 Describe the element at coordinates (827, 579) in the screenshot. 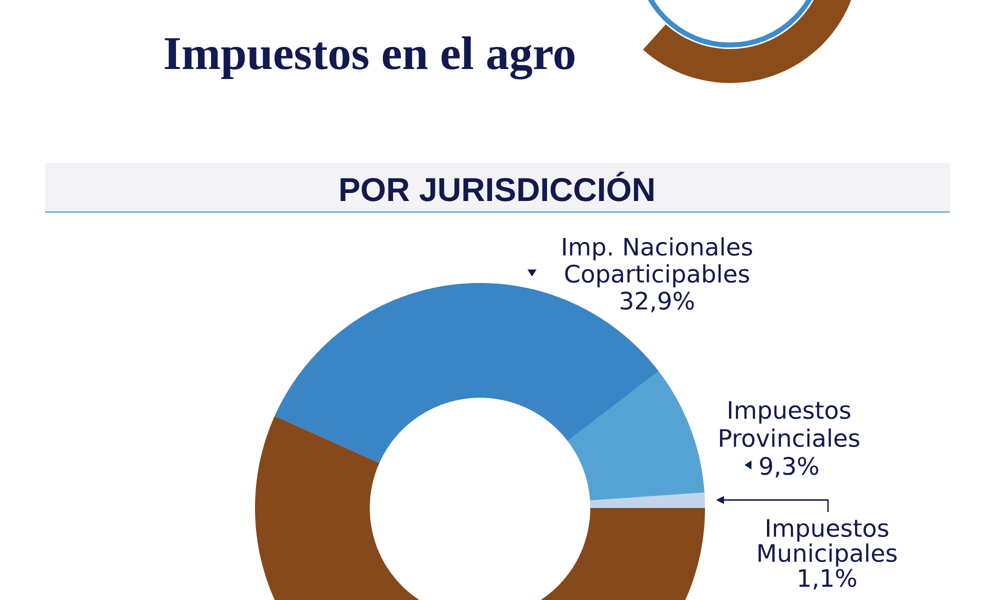

I see `data-label: 1,1%` at that location.